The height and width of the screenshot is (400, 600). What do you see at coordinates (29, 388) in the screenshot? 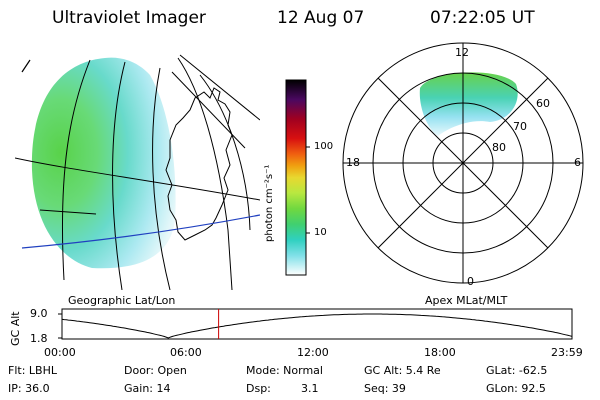
I see `ip-status: IP: 36.0` at bounding box center [29, 388].